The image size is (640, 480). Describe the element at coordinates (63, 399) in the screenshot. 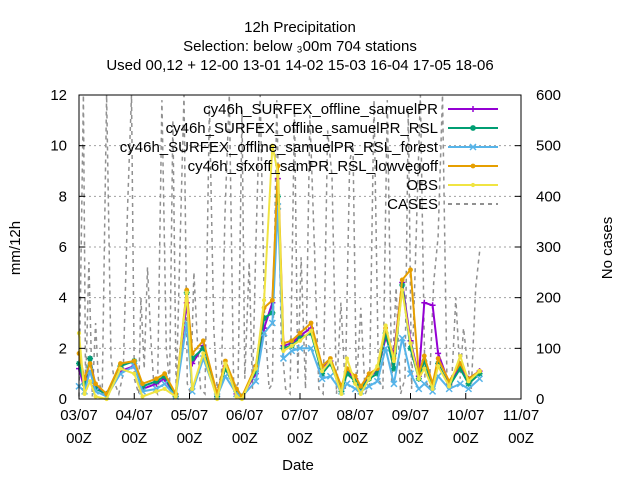

I see `y-tick-label: 0` at that location.